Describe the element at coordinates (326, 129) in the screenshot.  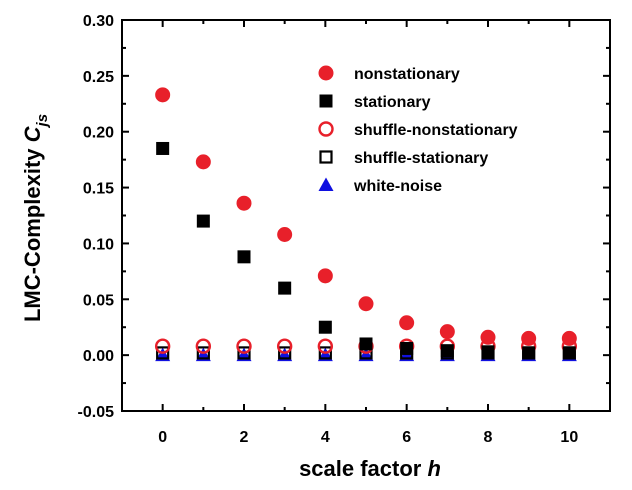
I see `legend-marker-shuffle-nonstationary` at that location.